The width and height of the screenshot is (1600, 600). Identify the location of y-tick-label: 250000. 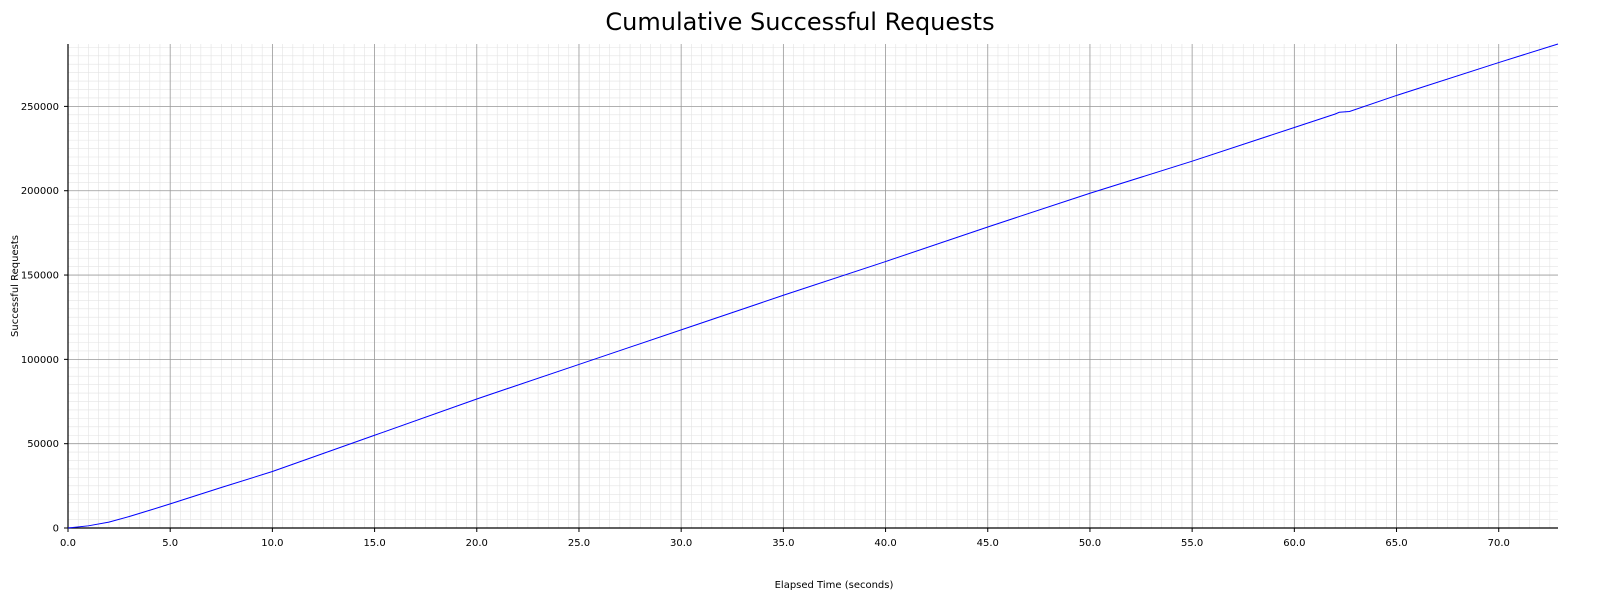
(40, 107).